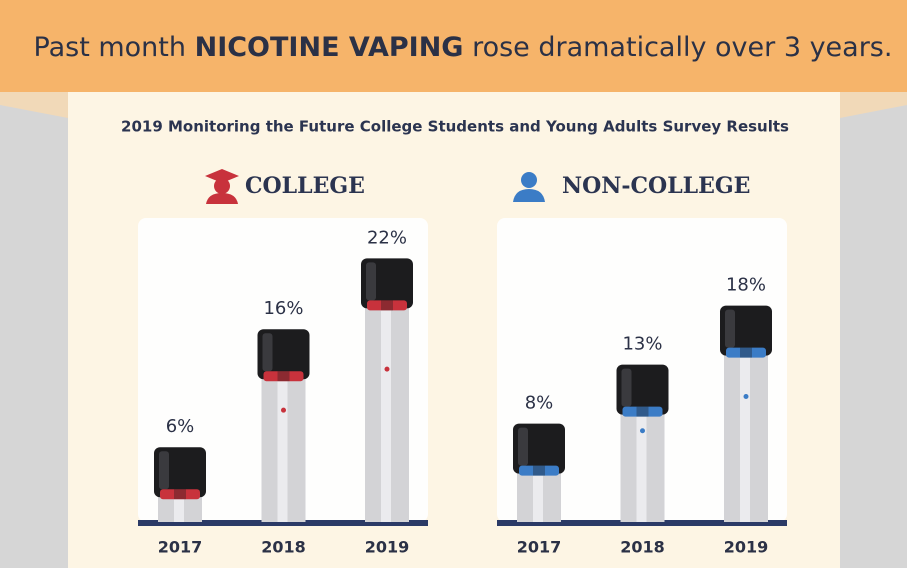 Image resolution: width=907 pixels, height=568 pixels. Describe the element at coordinates (283, 308) in the screenshot. I see `value-label: 16%` at that location.